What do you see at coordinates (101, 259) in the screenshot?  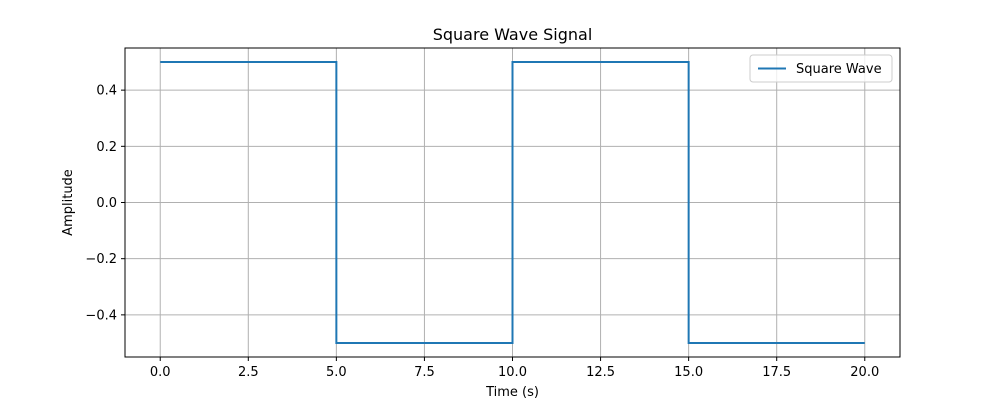 I see `y-tick-label: −0.2` at bounding box center [101, 259].